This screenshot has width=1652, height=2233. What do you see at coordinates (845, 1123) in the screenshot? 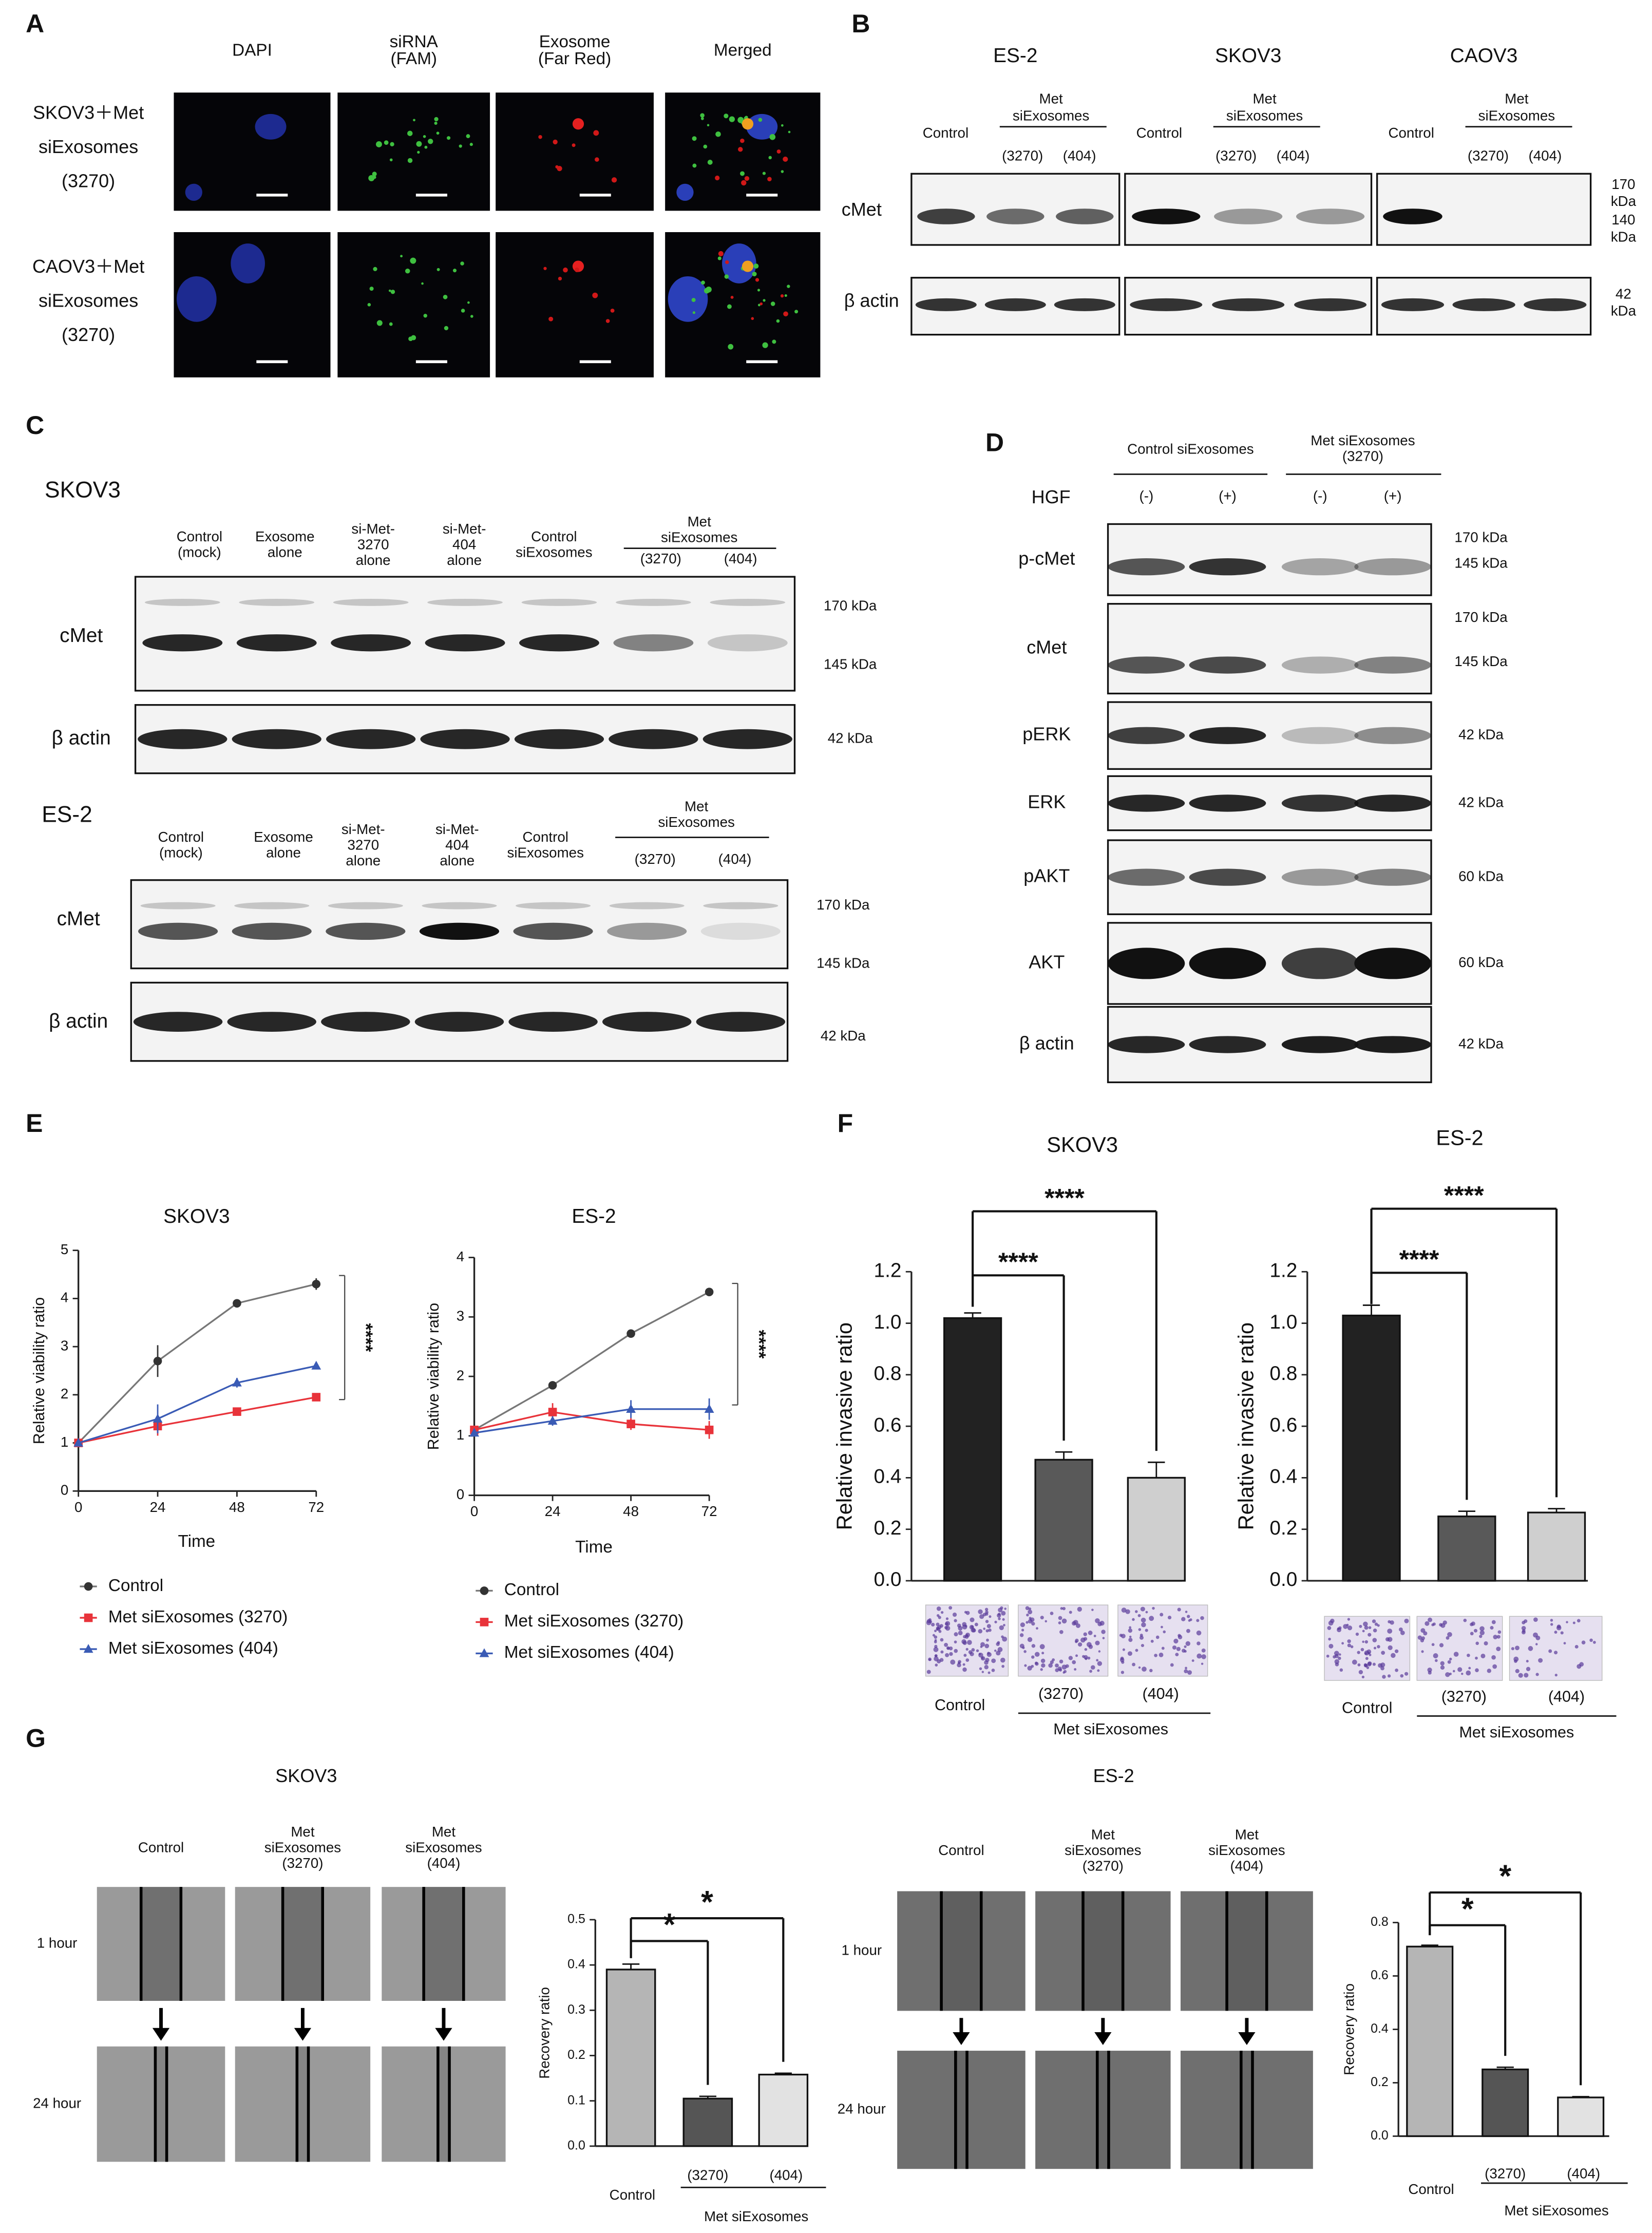
I see `panel-label: F` at bounding box center [845, 1123].